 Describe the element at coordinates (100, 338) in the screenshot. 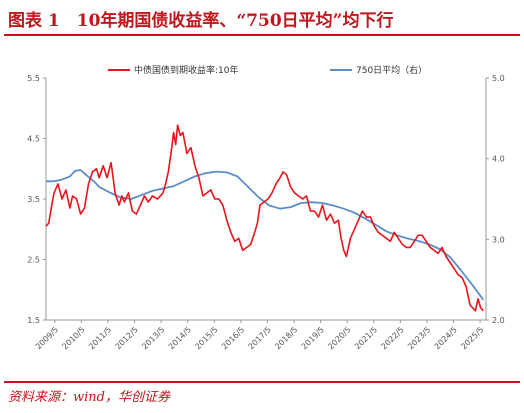

I see `x-tick-label: 2011/5` at that location.